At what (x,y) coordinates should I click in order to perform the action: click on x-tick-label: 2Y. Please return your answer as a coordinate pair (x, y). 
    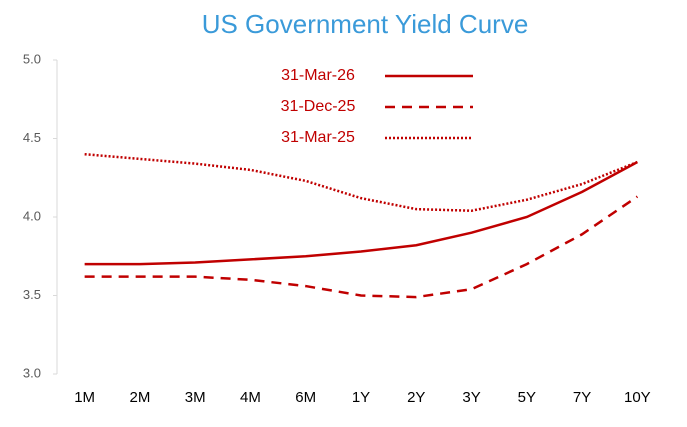
    Looking at the image, I should click on (416, 397).